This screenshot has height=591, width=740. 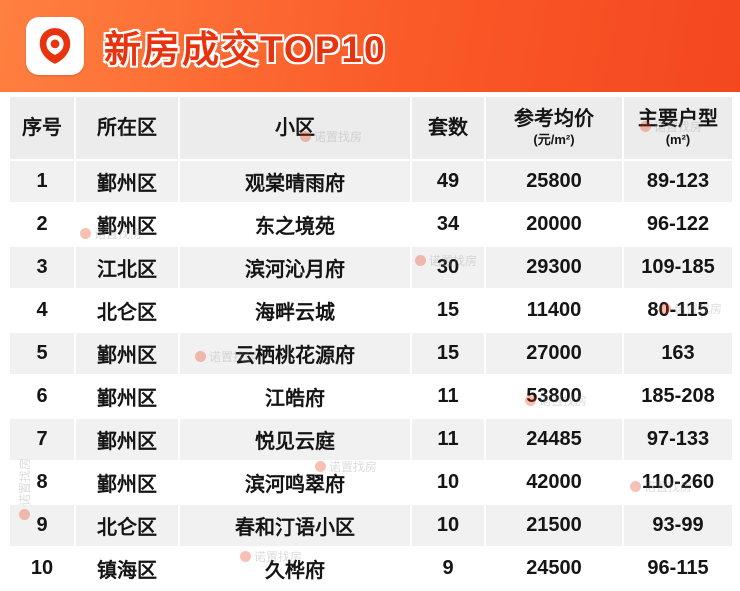 I want to click on rank-cell: 6, so click(x=42, y=396).